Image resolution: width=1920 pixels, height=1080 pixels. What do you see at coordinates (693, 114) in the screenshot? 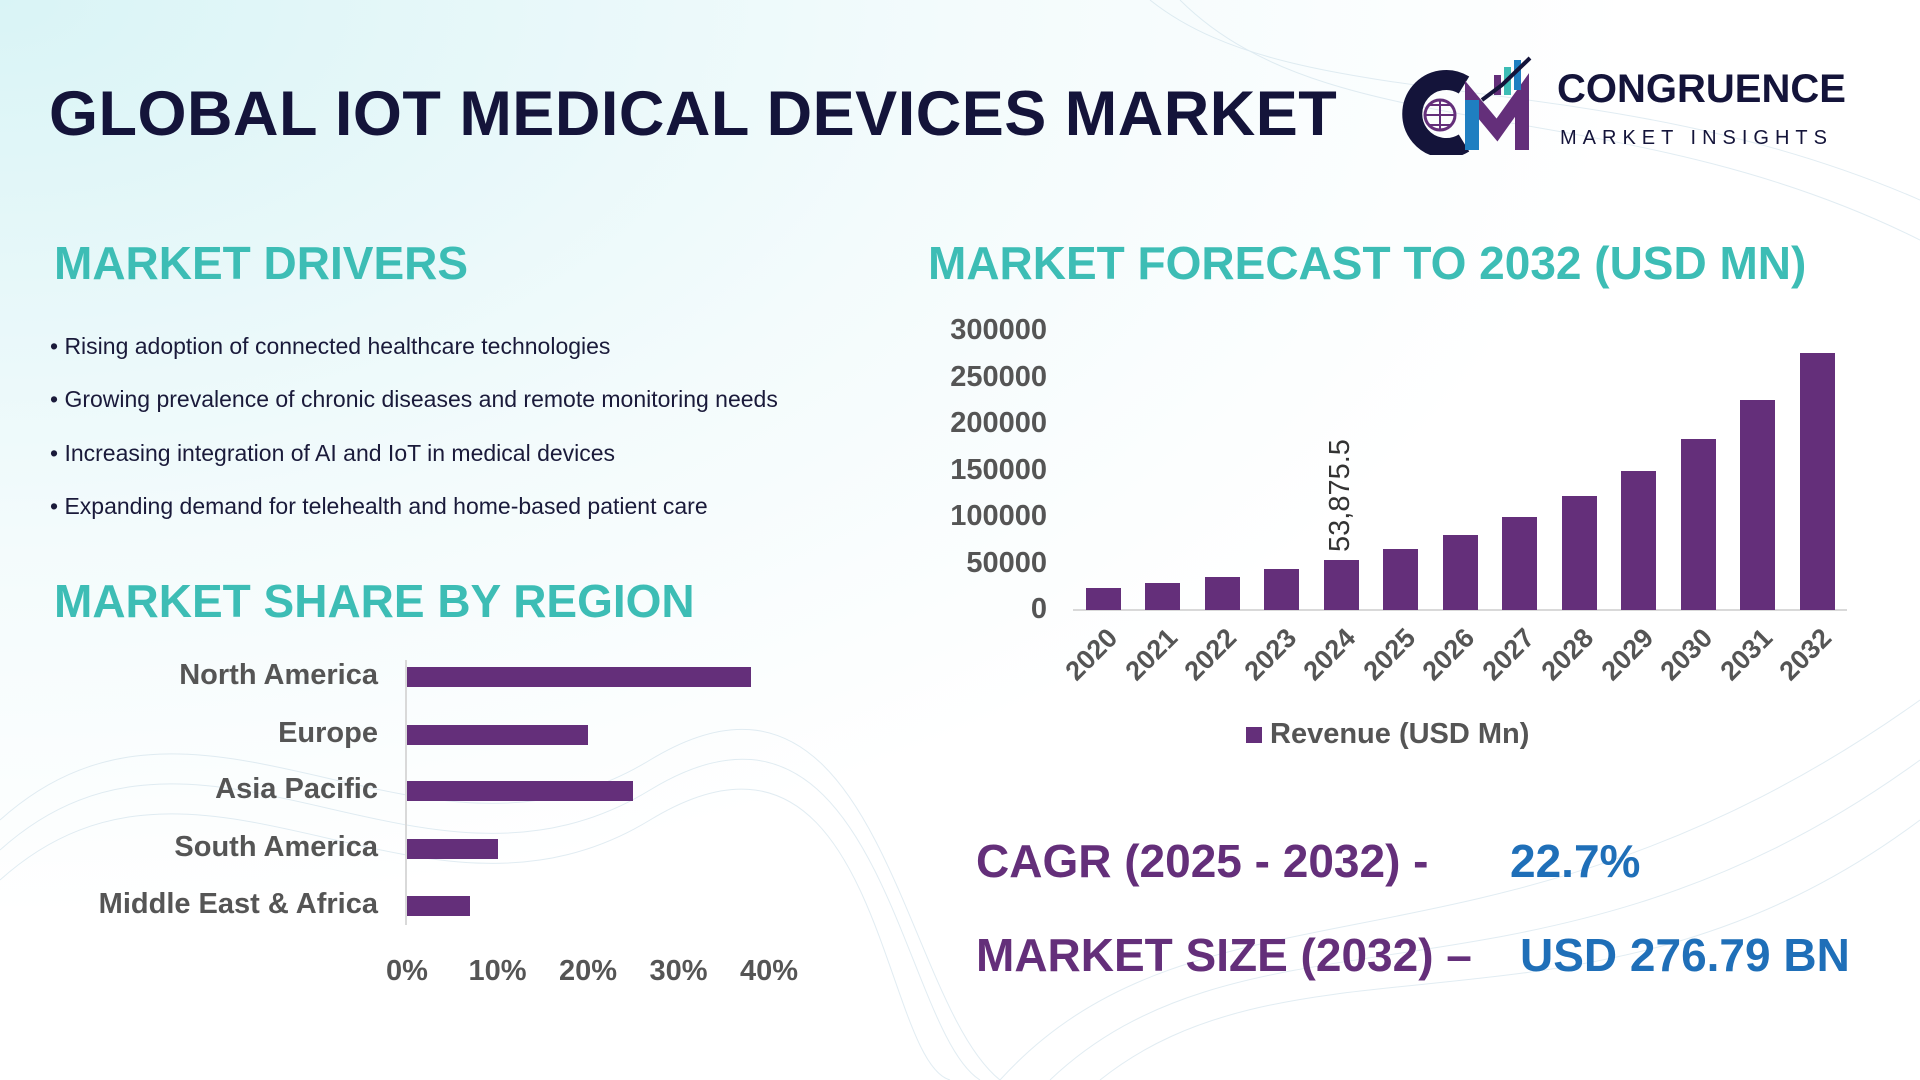
I see `page-title: GLOBAL IOT MEDICAL DEVICES MARKET` at bounding box center [693, 114].